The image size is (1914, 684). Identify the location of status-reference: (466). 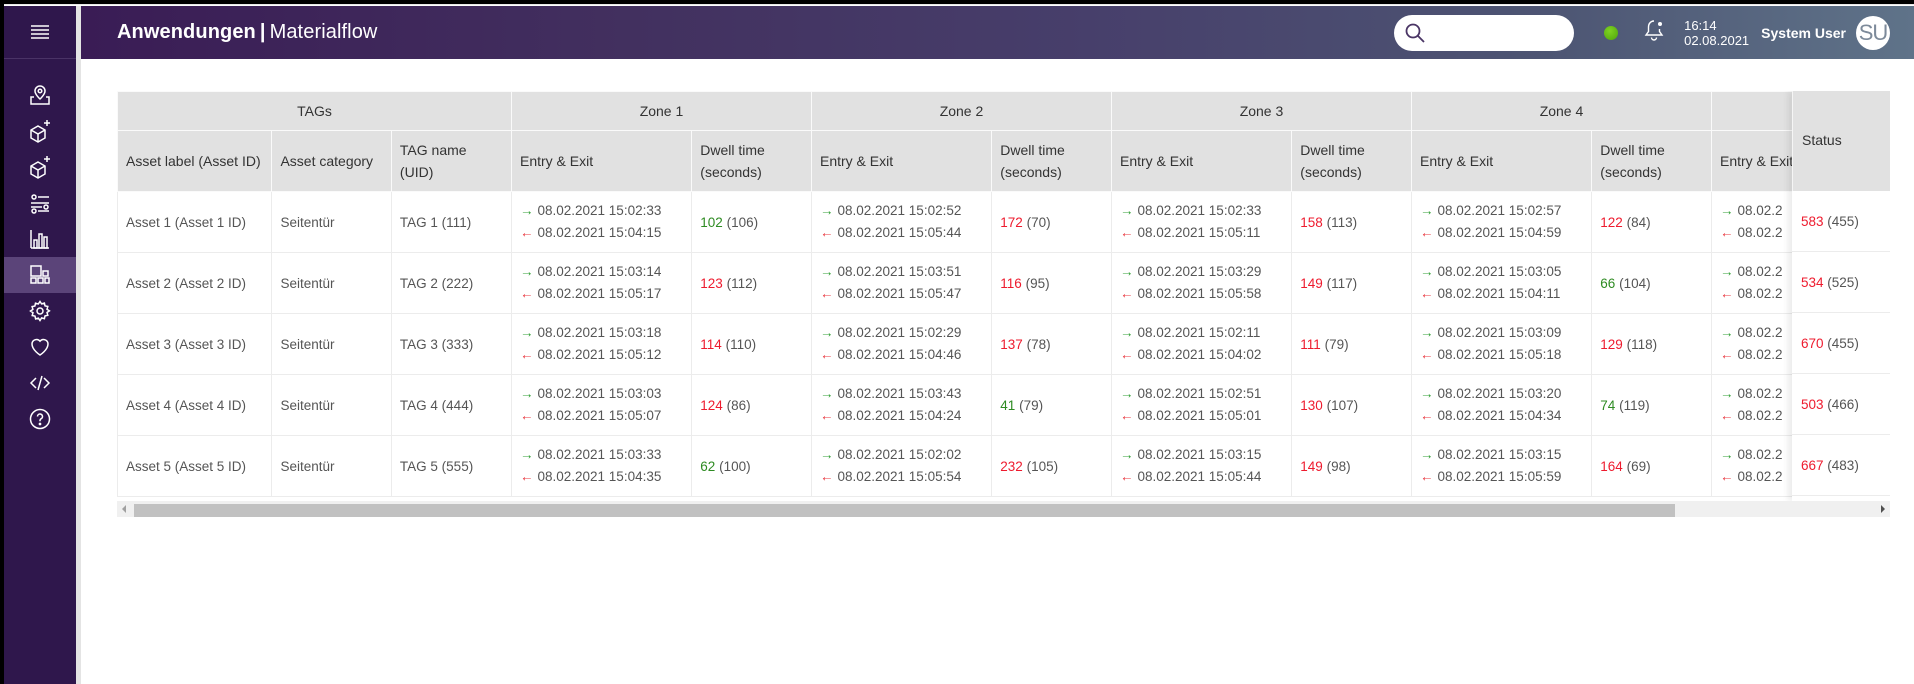
(1843, 404).